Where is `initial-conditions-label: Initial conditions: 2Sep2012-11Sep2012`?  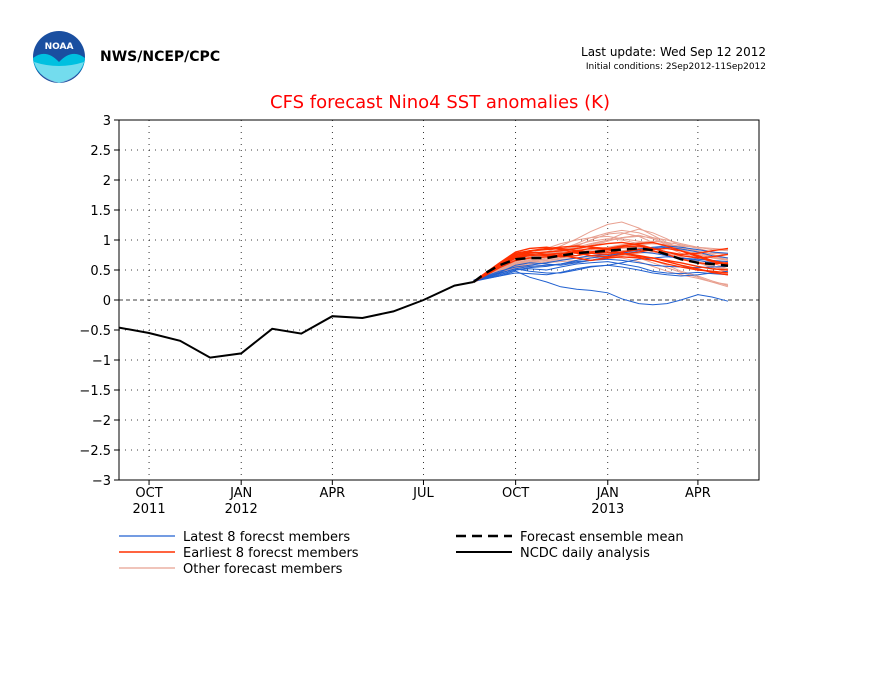 initial-conditions-label: Initial conditions: 2Sep2012-11Sep2012 is located at coordinates (676, 67).